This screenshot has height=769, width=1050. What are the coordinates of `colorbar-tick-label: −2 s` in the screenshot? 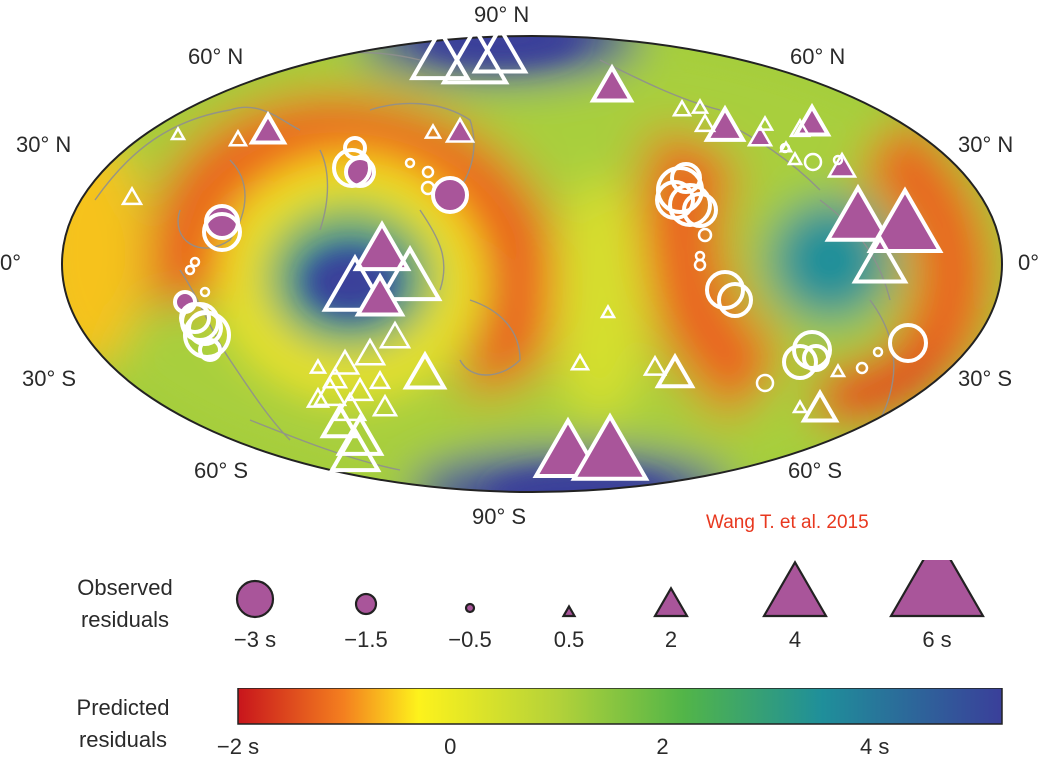 It's located at (238, 746).